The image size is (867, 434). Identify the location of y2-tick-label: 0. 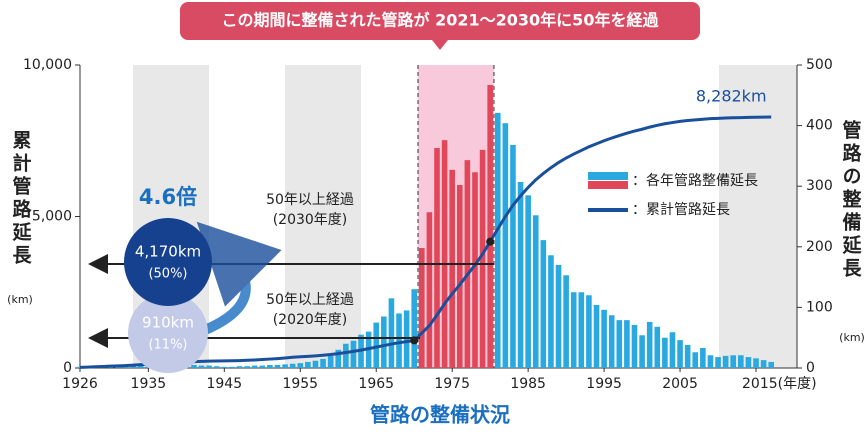
(810, 368).